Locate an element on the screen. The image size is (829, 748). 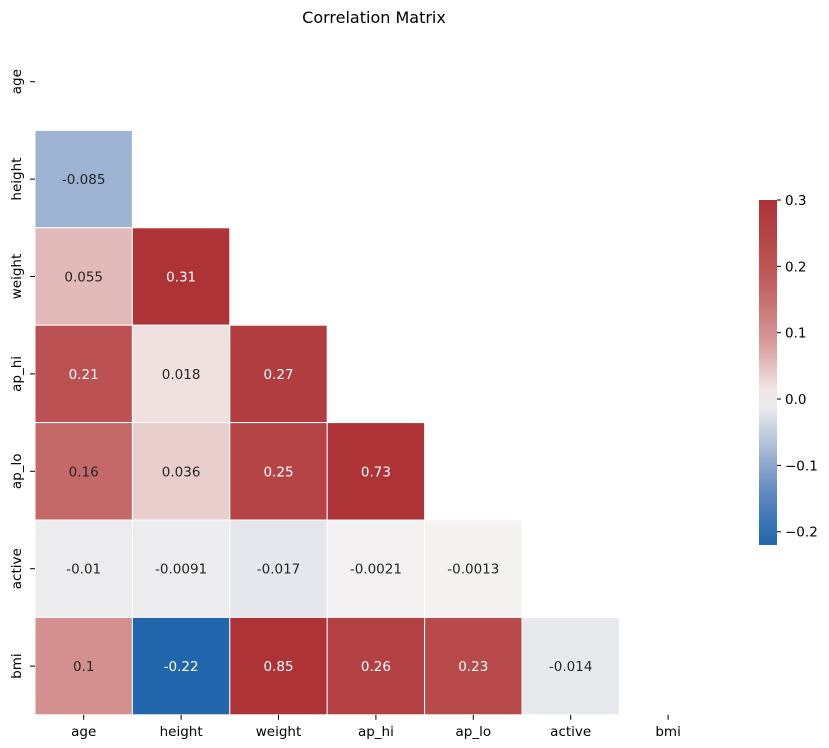
cell-value-label: 0.26 is located at coordinates (376, 667).